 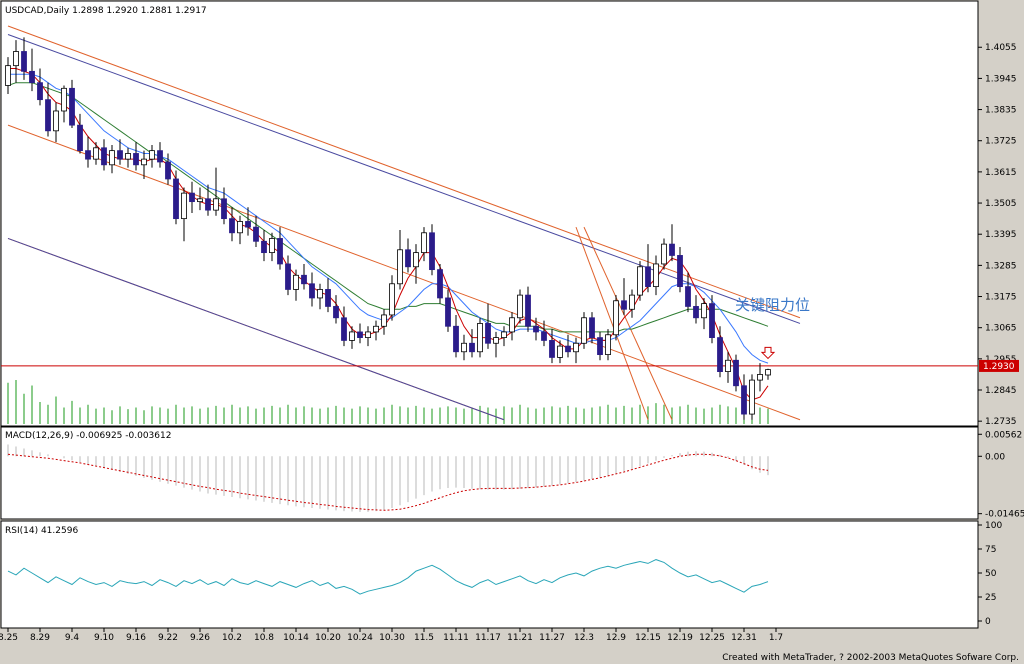 What do you see at coordinates (200, 638) in the screenshot?
I see `x-axis-label: 9.26` at bounding box center [200, 638].